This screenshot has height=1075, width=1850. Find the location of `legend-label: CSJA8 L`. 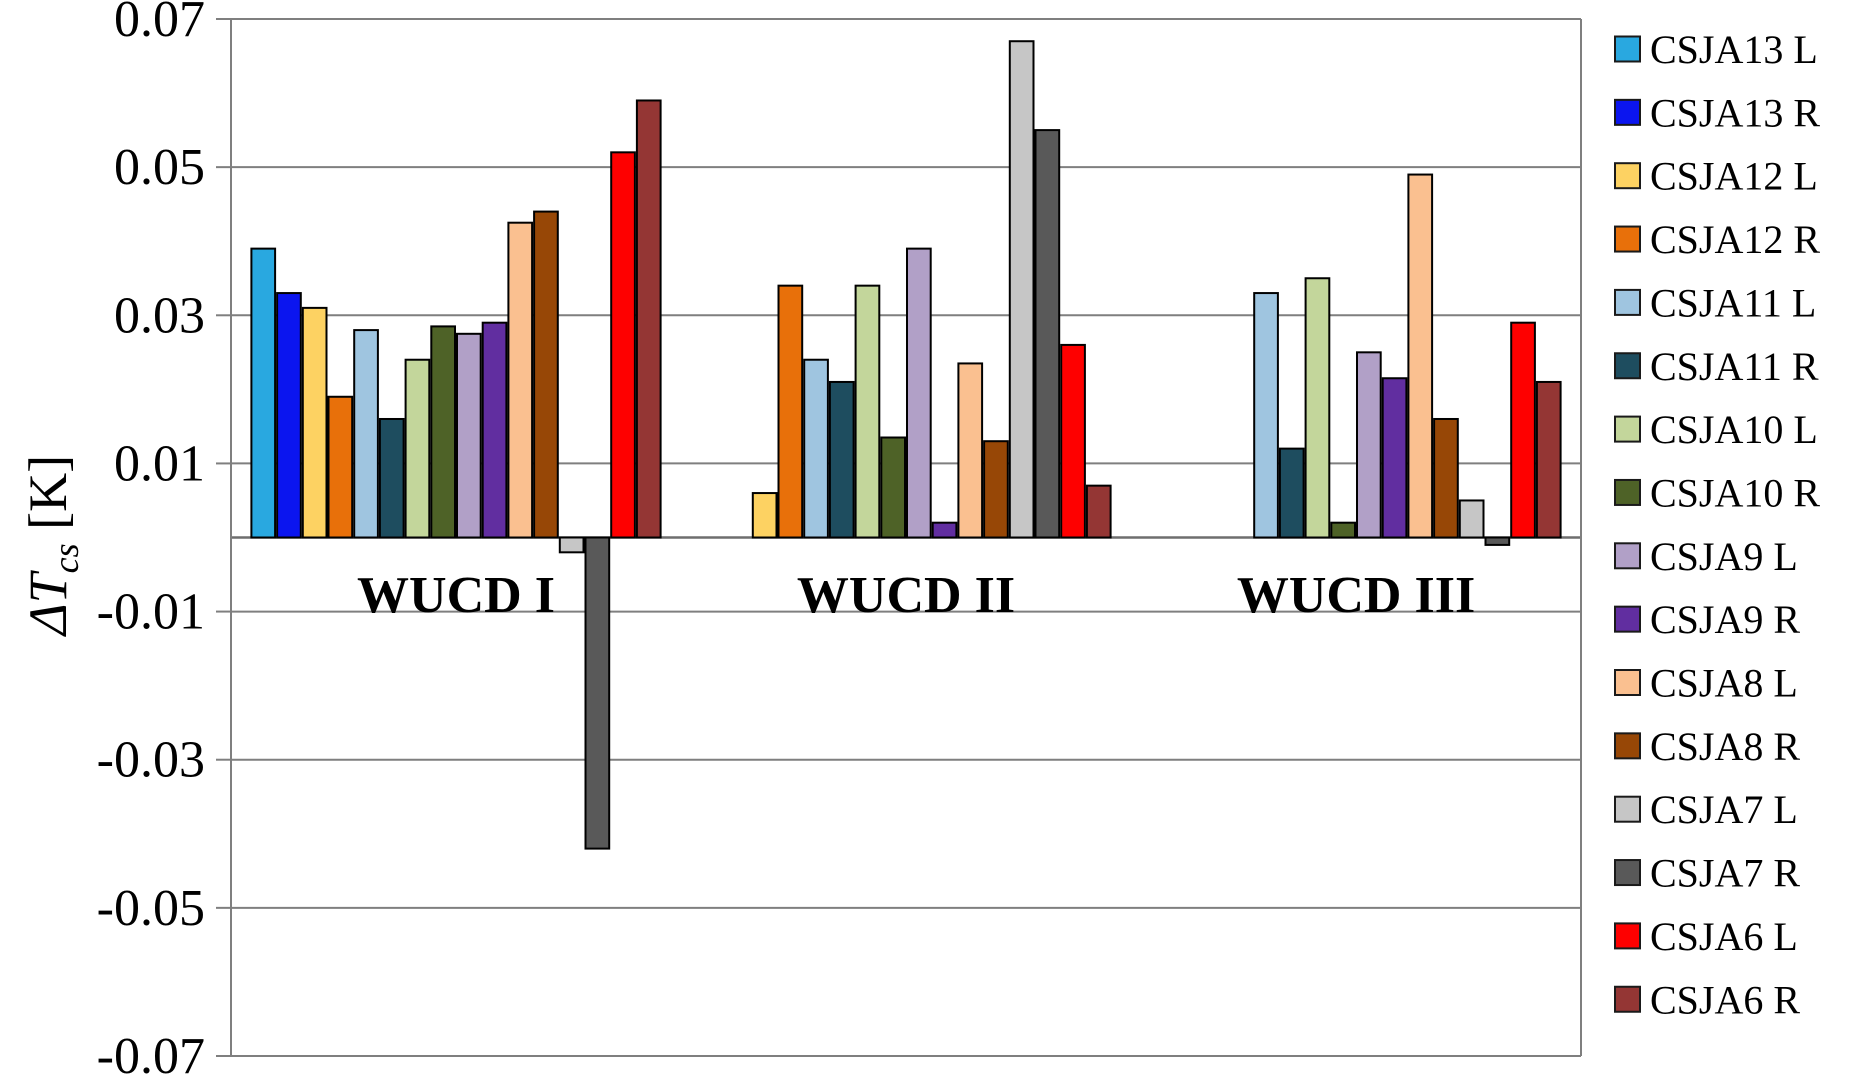

legend-label: CSJA8 L is located at coordinates (1724, 683).